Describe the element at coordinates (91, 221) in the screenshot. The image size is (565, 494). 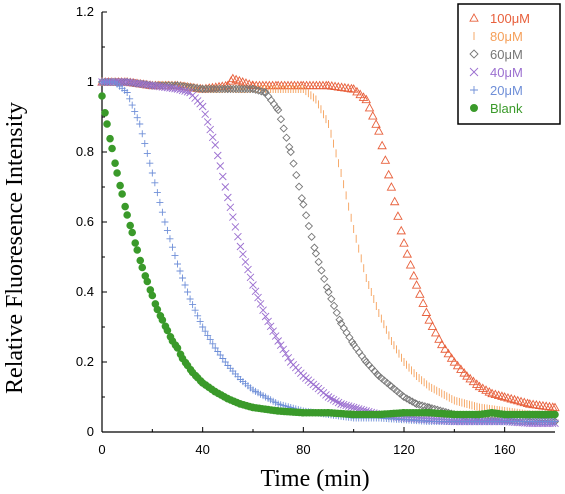
I see `y-axis: 0 0.2 0.4 0.6 0.8 1 1.2` at that location.